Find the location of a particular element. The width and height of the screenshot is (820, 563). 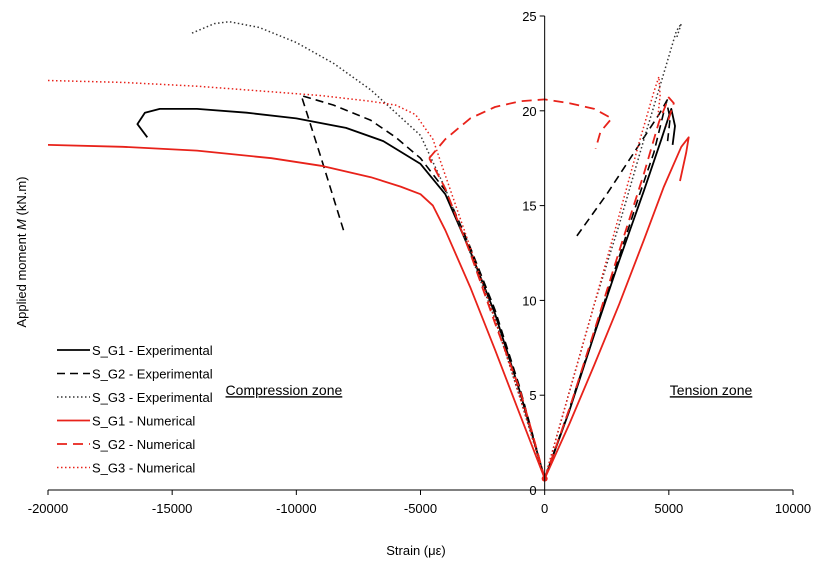

legend-label: S_G1 - Experimental is located at coordinates (152, 350).